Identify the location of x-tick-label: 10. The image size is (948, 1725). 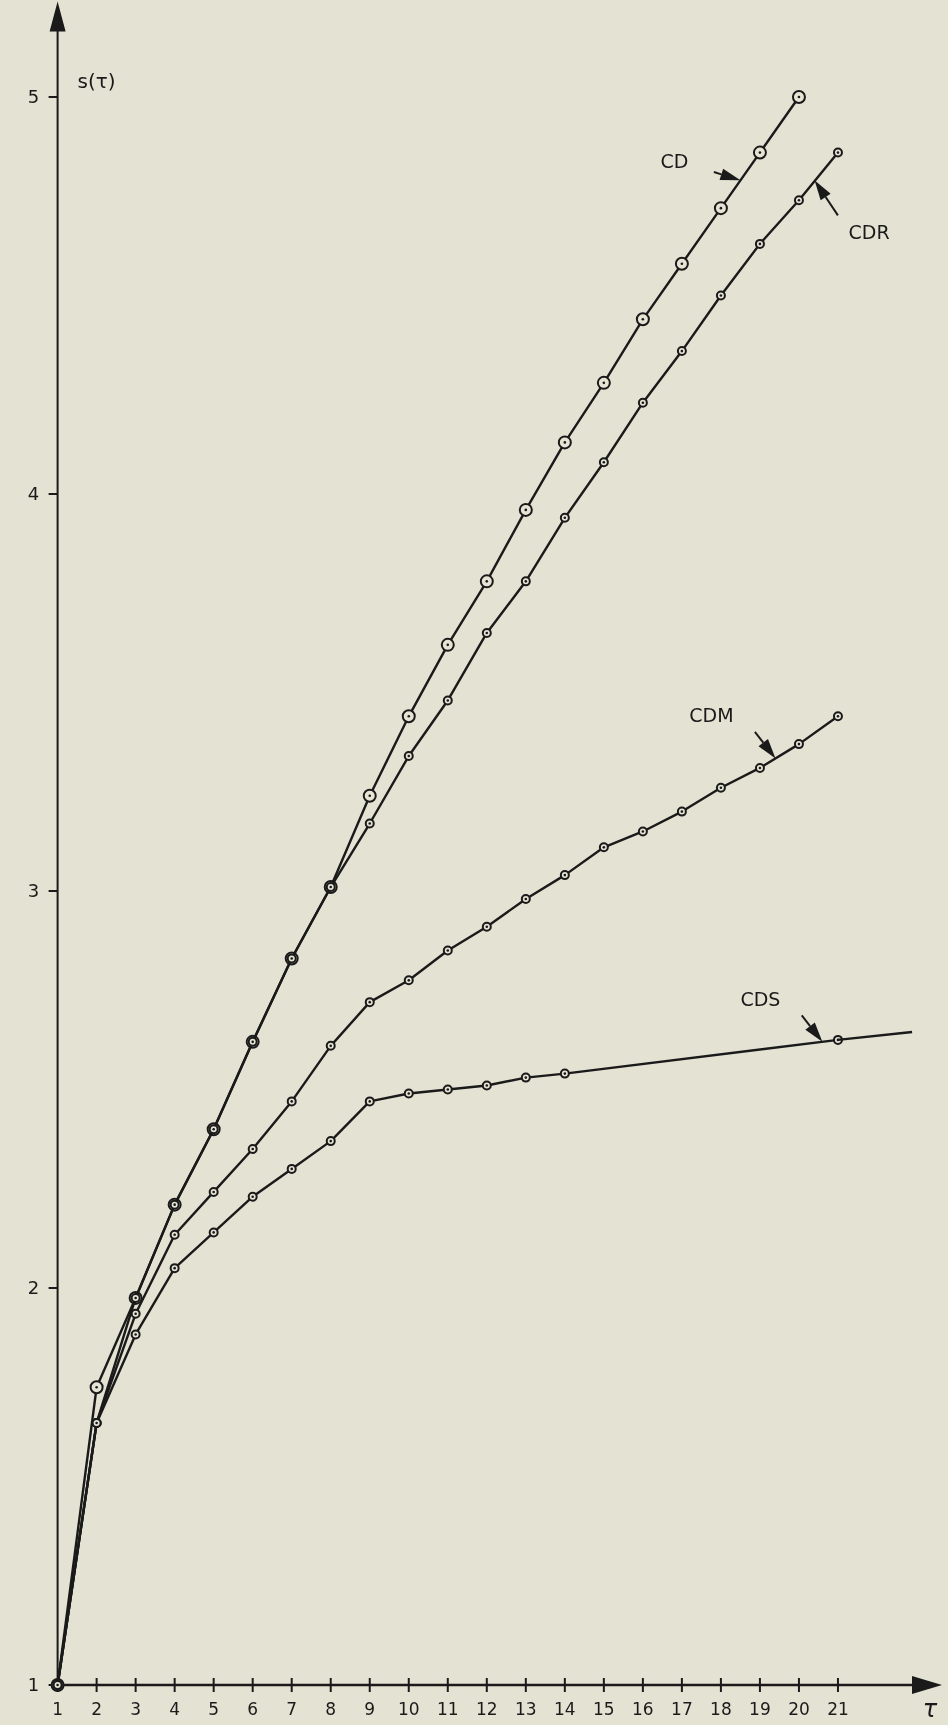
(408, 1709).